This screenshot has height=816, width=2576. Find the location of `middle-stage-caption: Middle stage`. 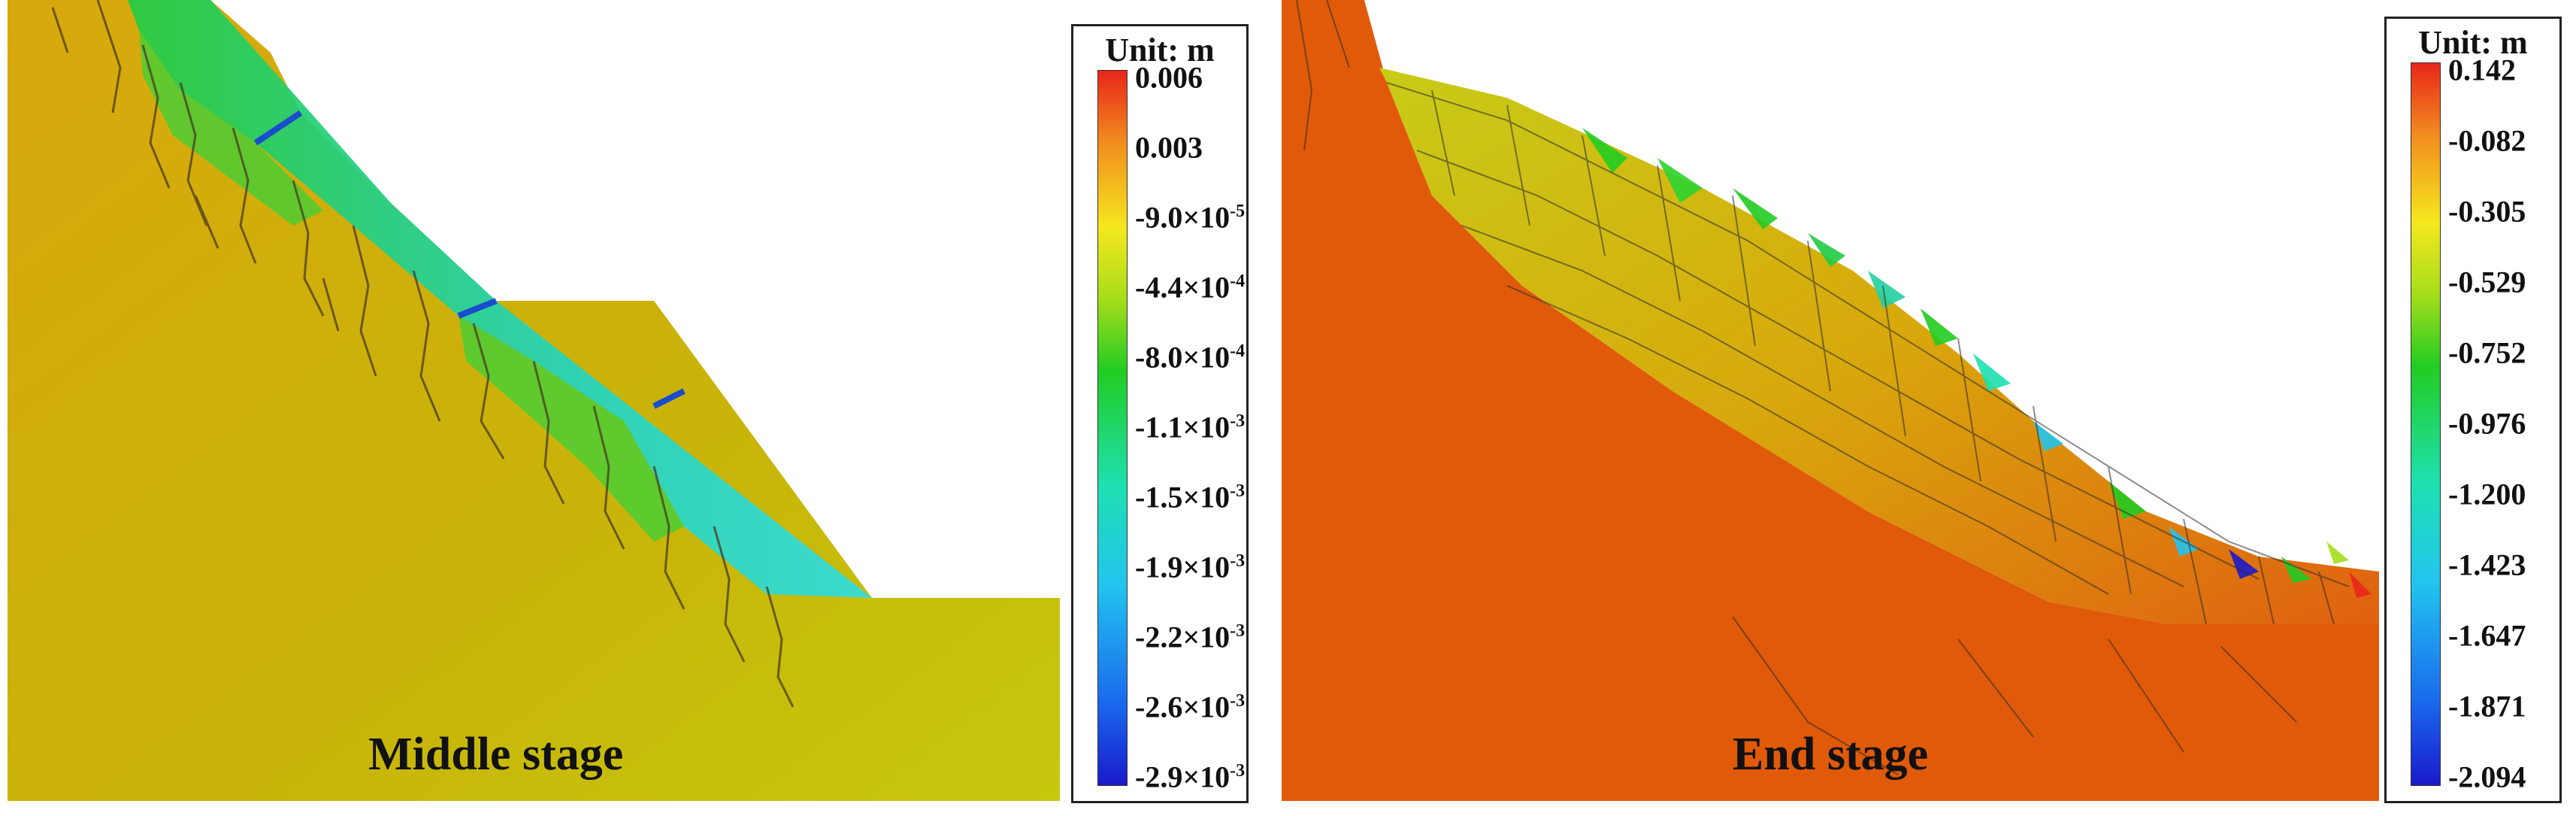

middle-stage-caption: Middle stage is located at coordinates (496, 754).